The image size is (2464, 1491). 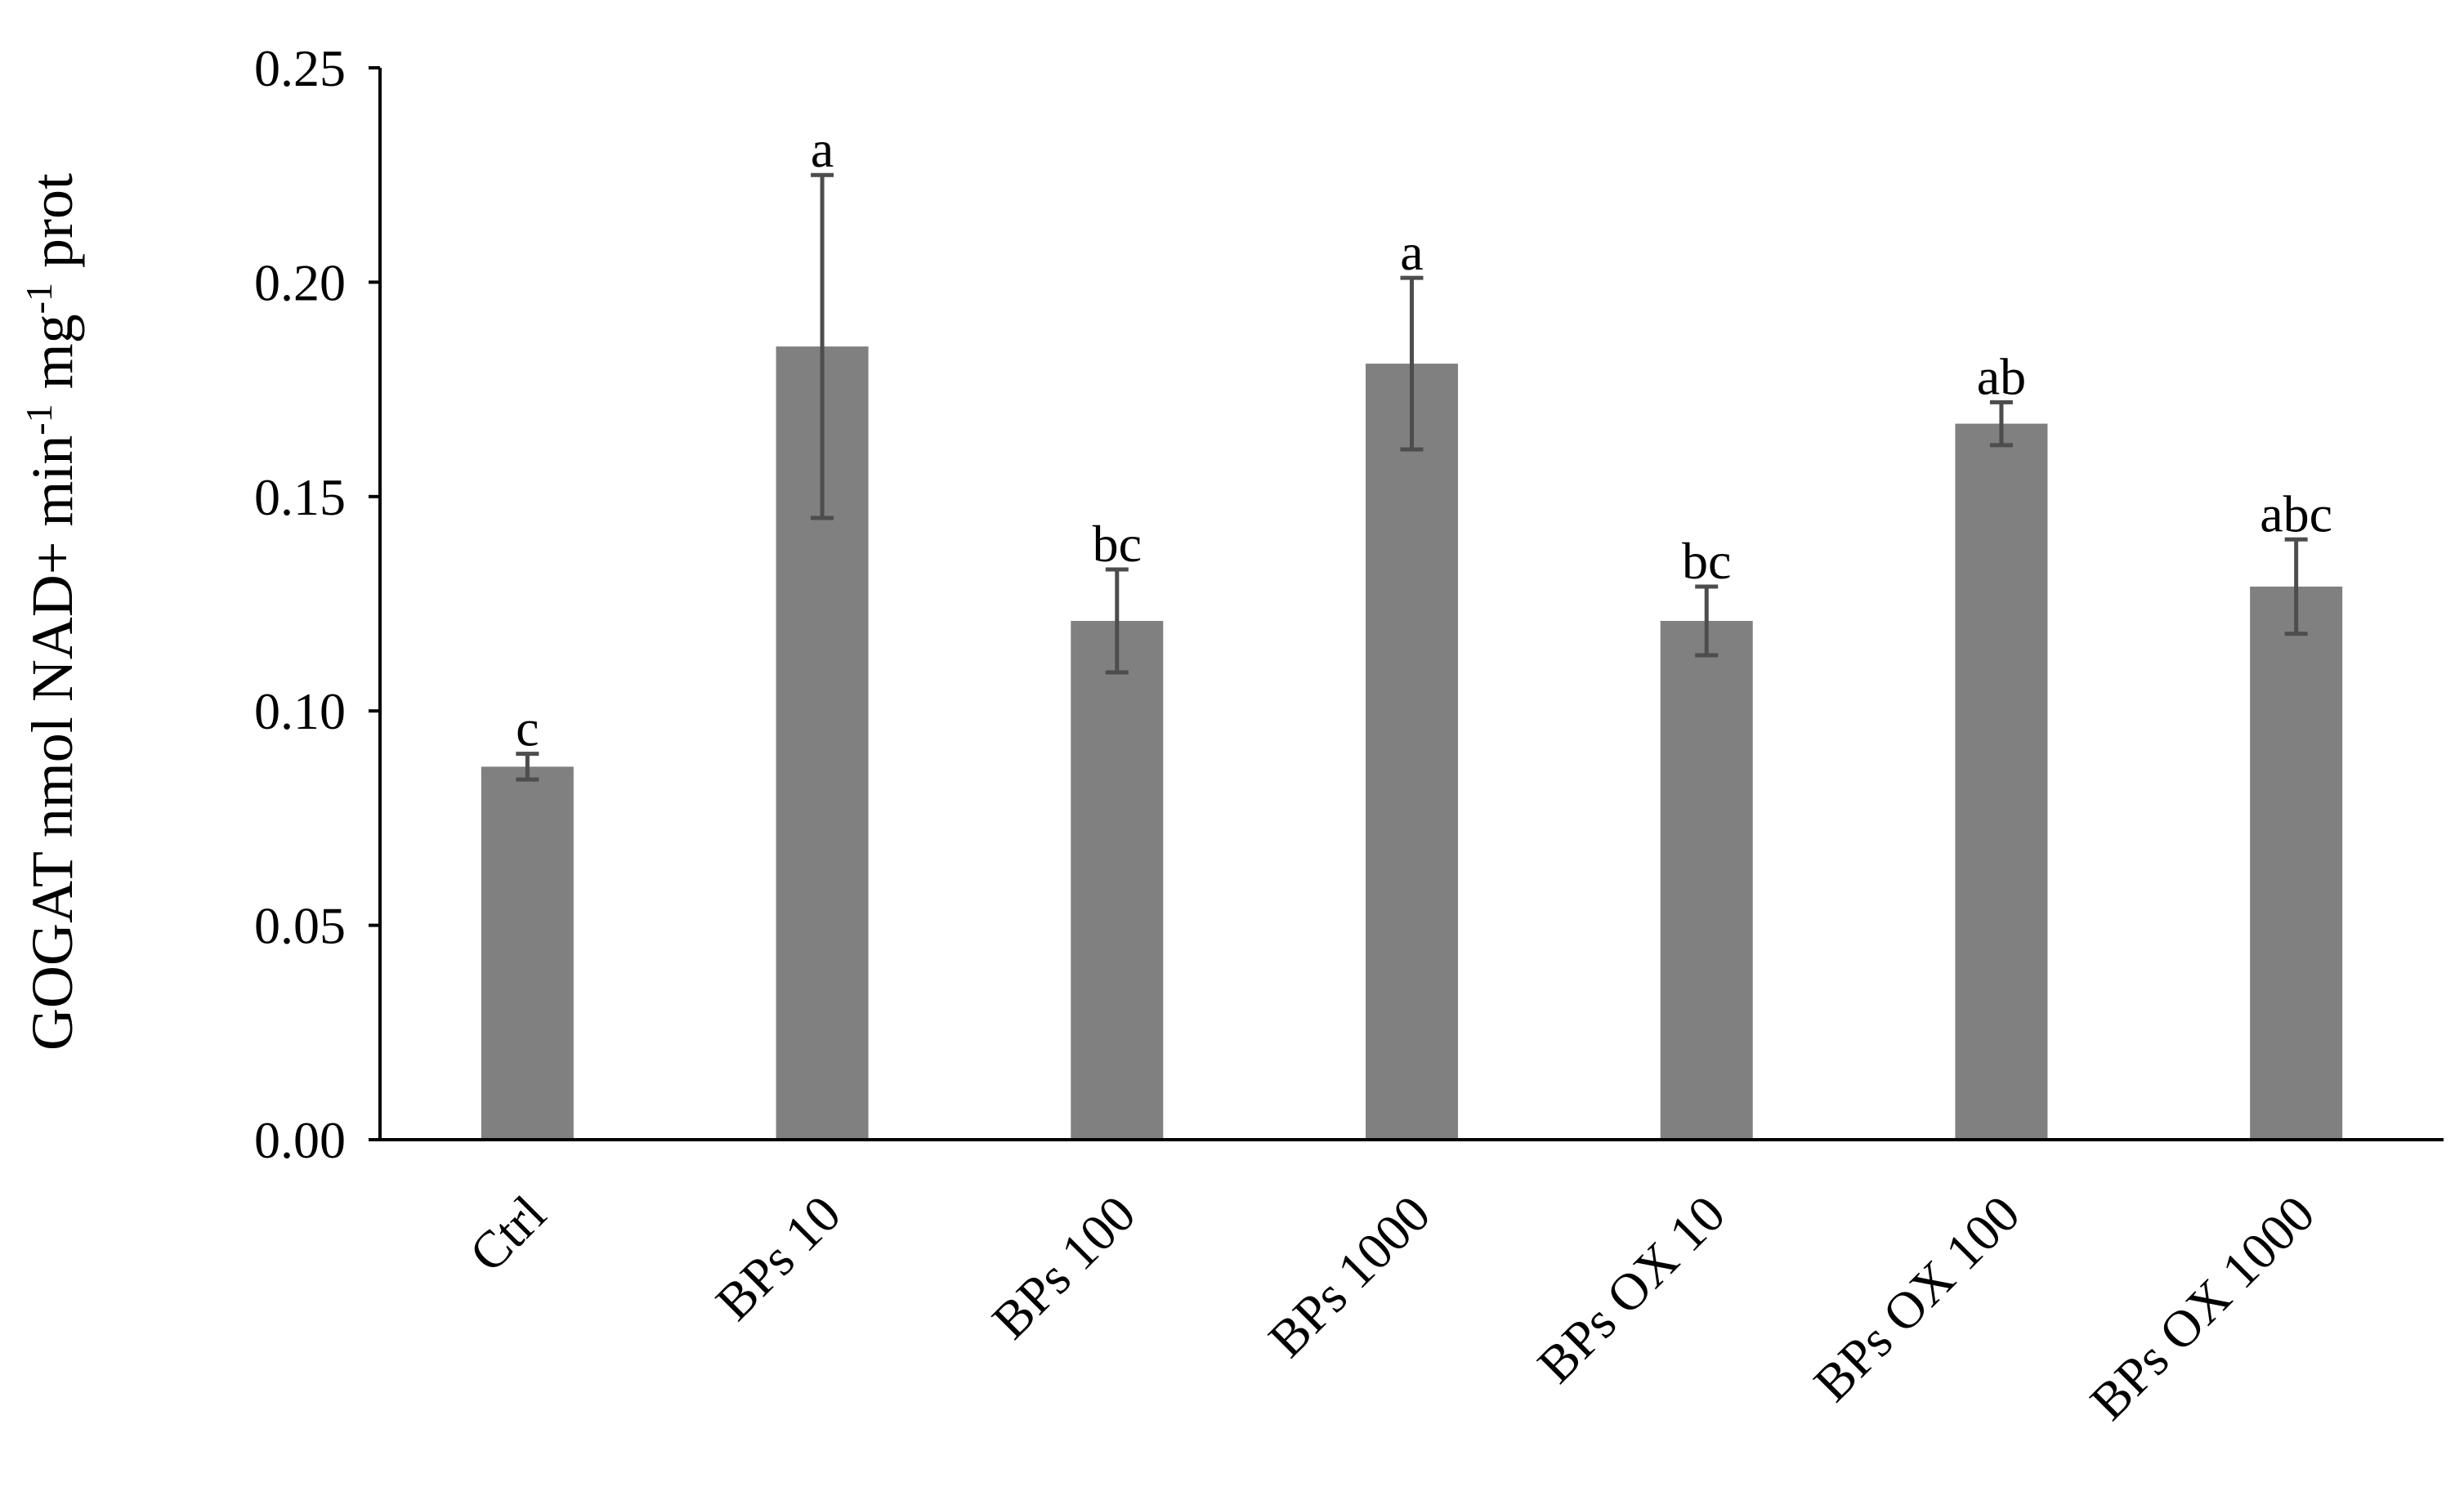 I want to click on y-axis-title-sup2: -1, so click(x=39, y=298).